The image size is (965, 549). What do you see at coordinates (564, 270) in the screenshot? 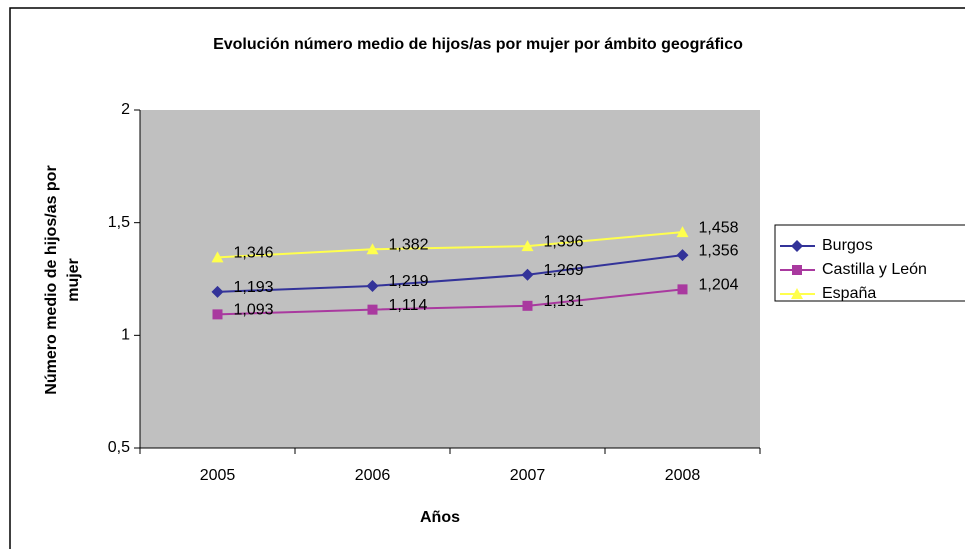
I see `data-label: 1,269` at bounding box center [564, 270].